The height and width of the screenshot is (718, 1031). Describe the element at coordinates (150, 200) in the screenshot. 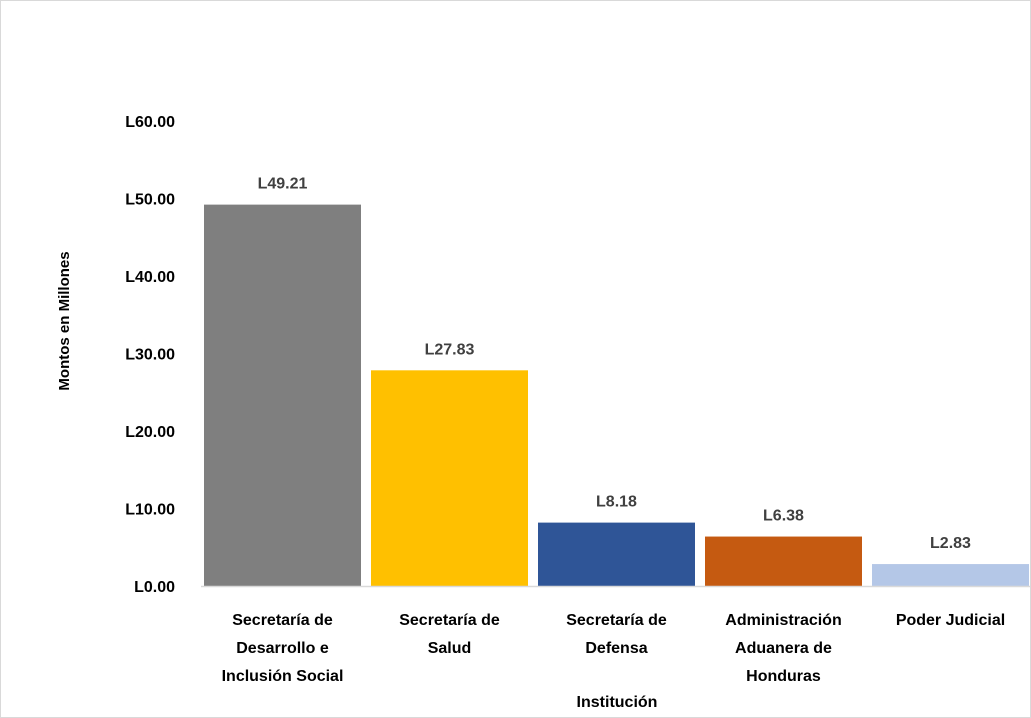

I see `y-tick-label: L50.00` at that location.